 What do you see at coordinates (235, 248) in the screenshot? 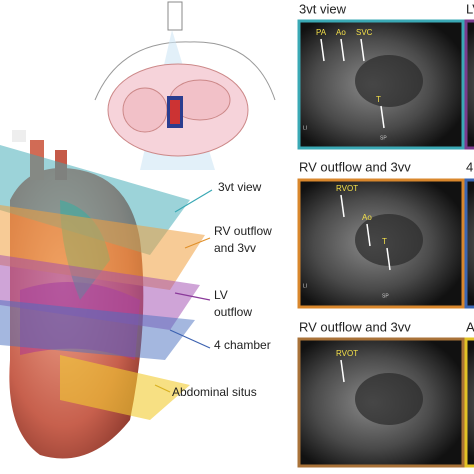
I see `plane-label: and 3vv` at bounding box center [235, 248].